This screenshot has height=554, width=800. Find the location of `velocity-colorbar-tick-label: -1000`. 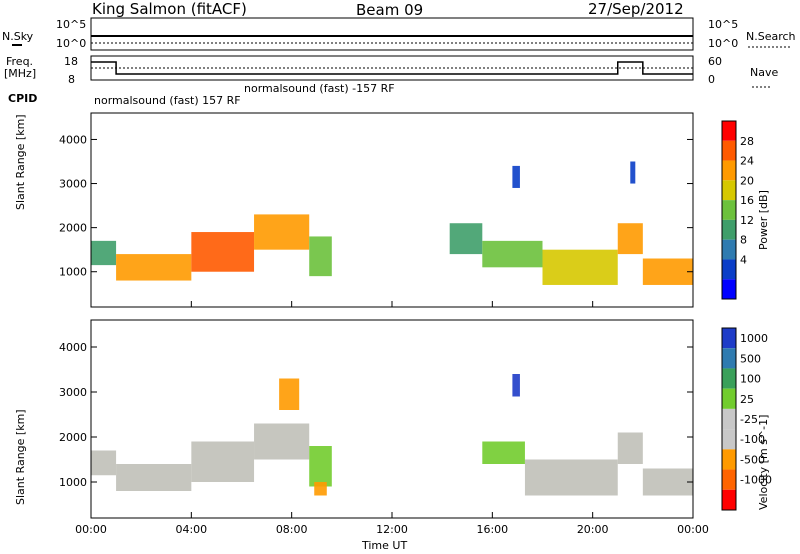

velocity-colorbar-tick-label: -1000 is located at coordinates (756, 480).